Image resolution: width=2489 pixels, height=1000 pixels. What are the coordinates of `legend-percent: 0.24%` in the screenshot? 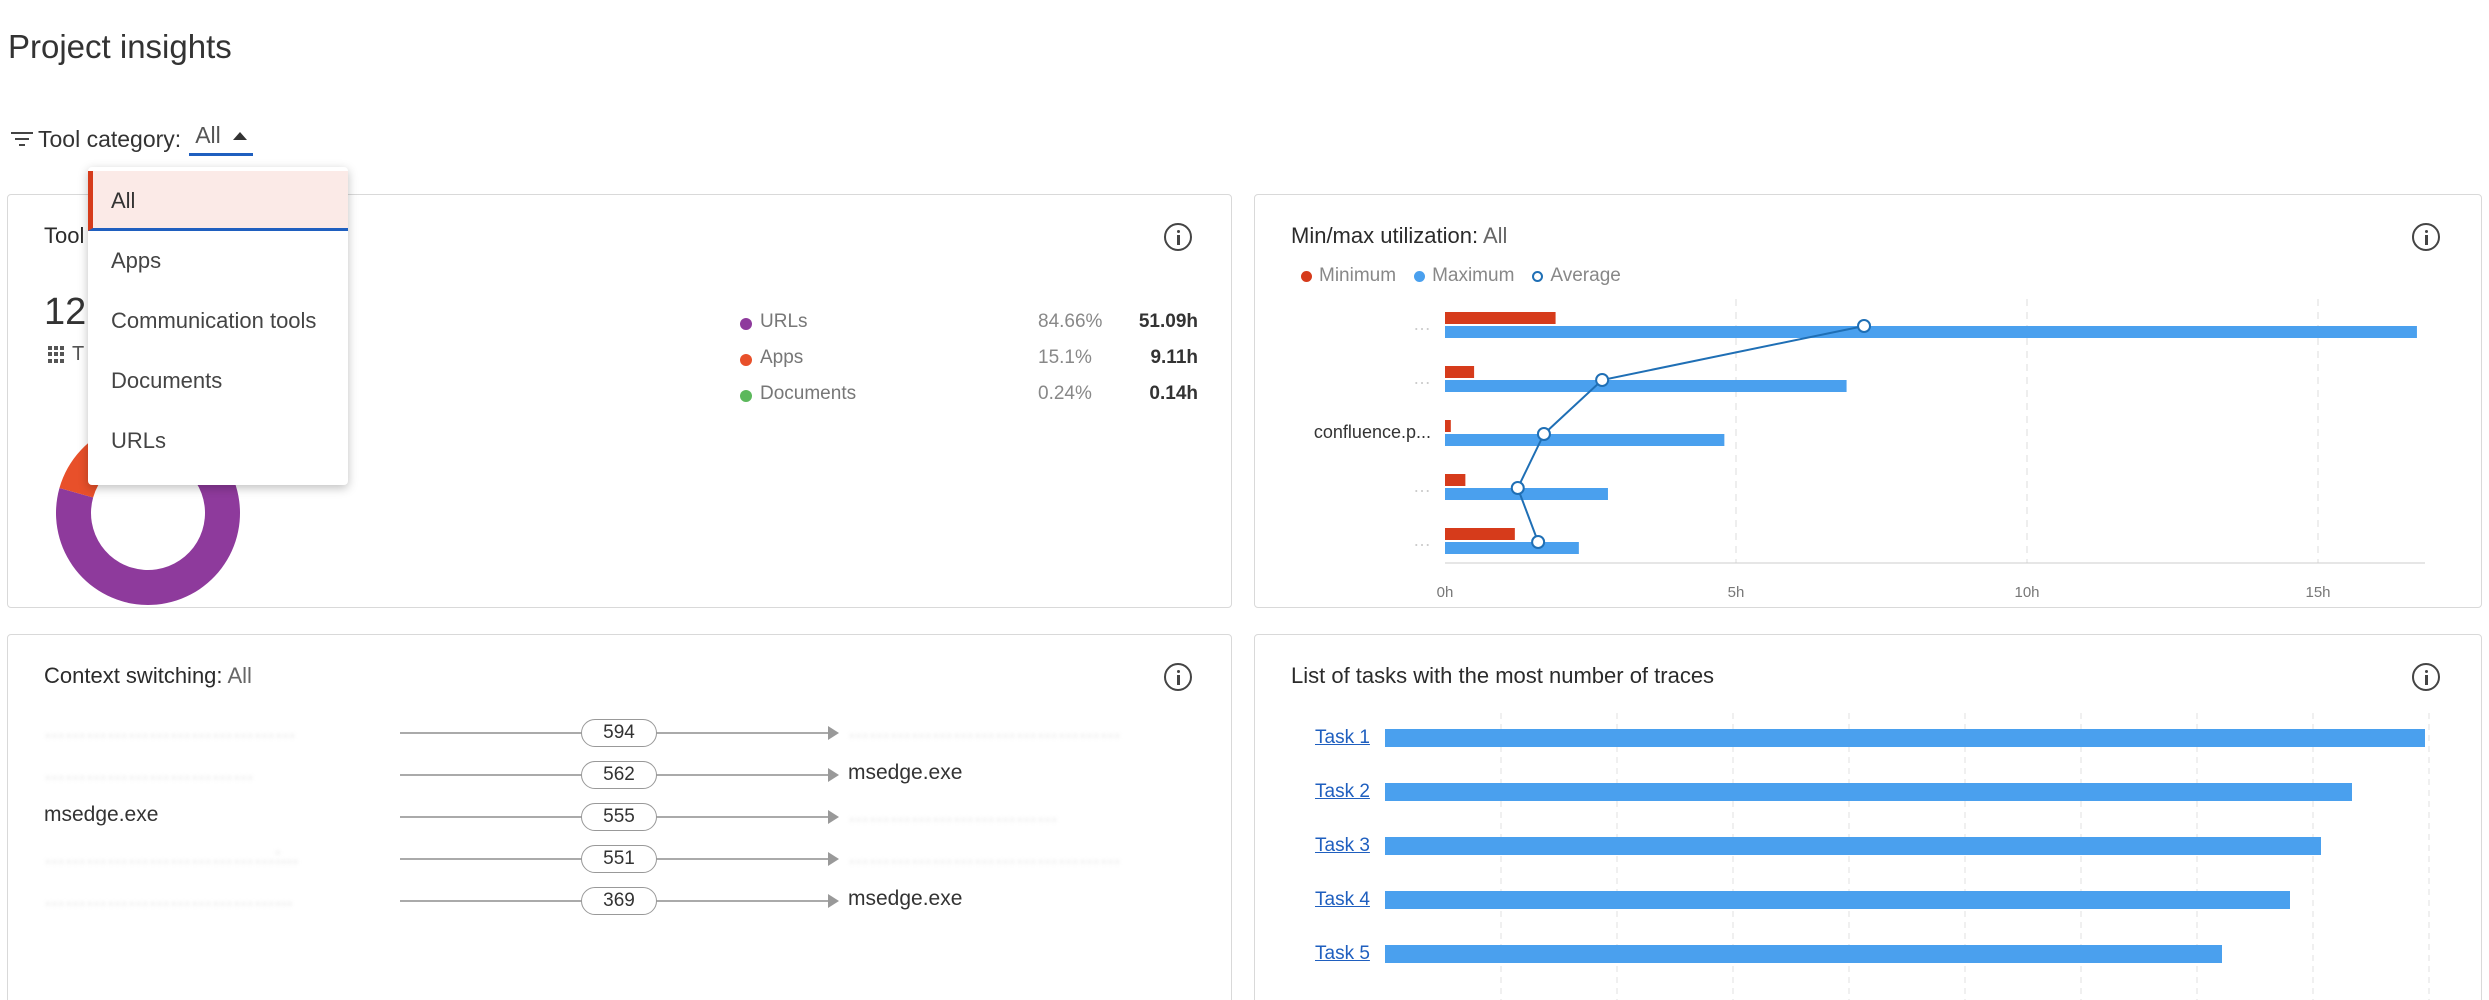 It's located at (1065, 393).